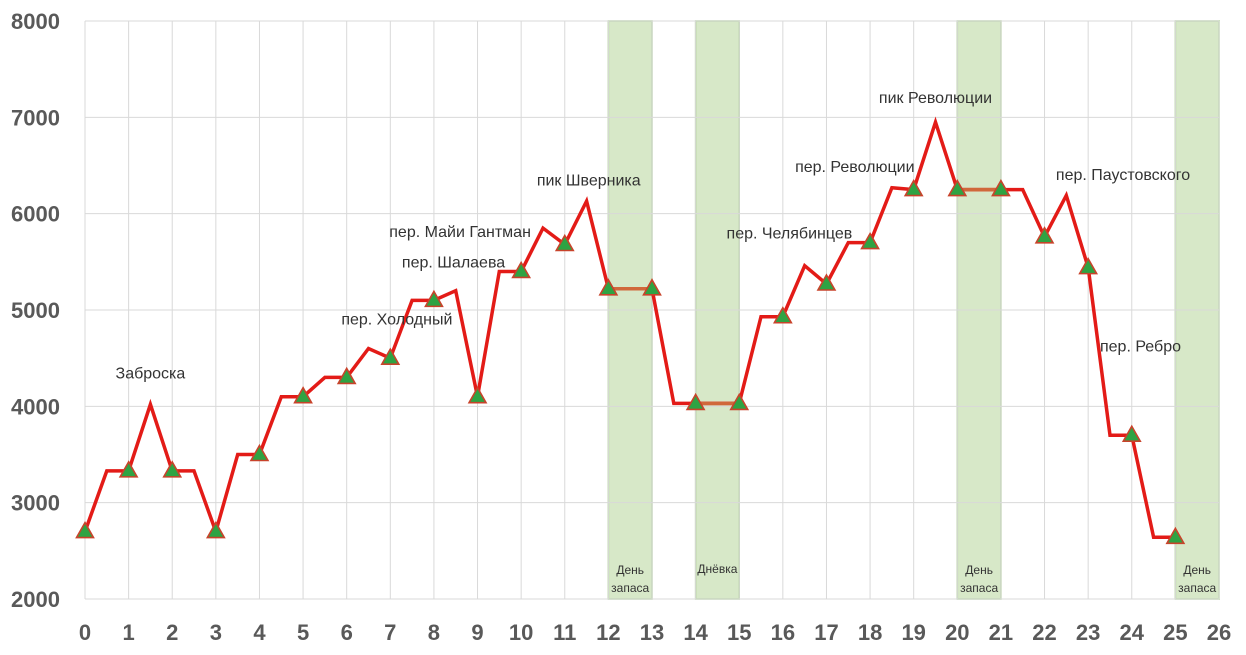 This screenshot has height=655, width=1246. What do you see at coordinates (172, 632) in the screenshot?
I see `x-tick-label: 2` at bounding box center [172, 632].